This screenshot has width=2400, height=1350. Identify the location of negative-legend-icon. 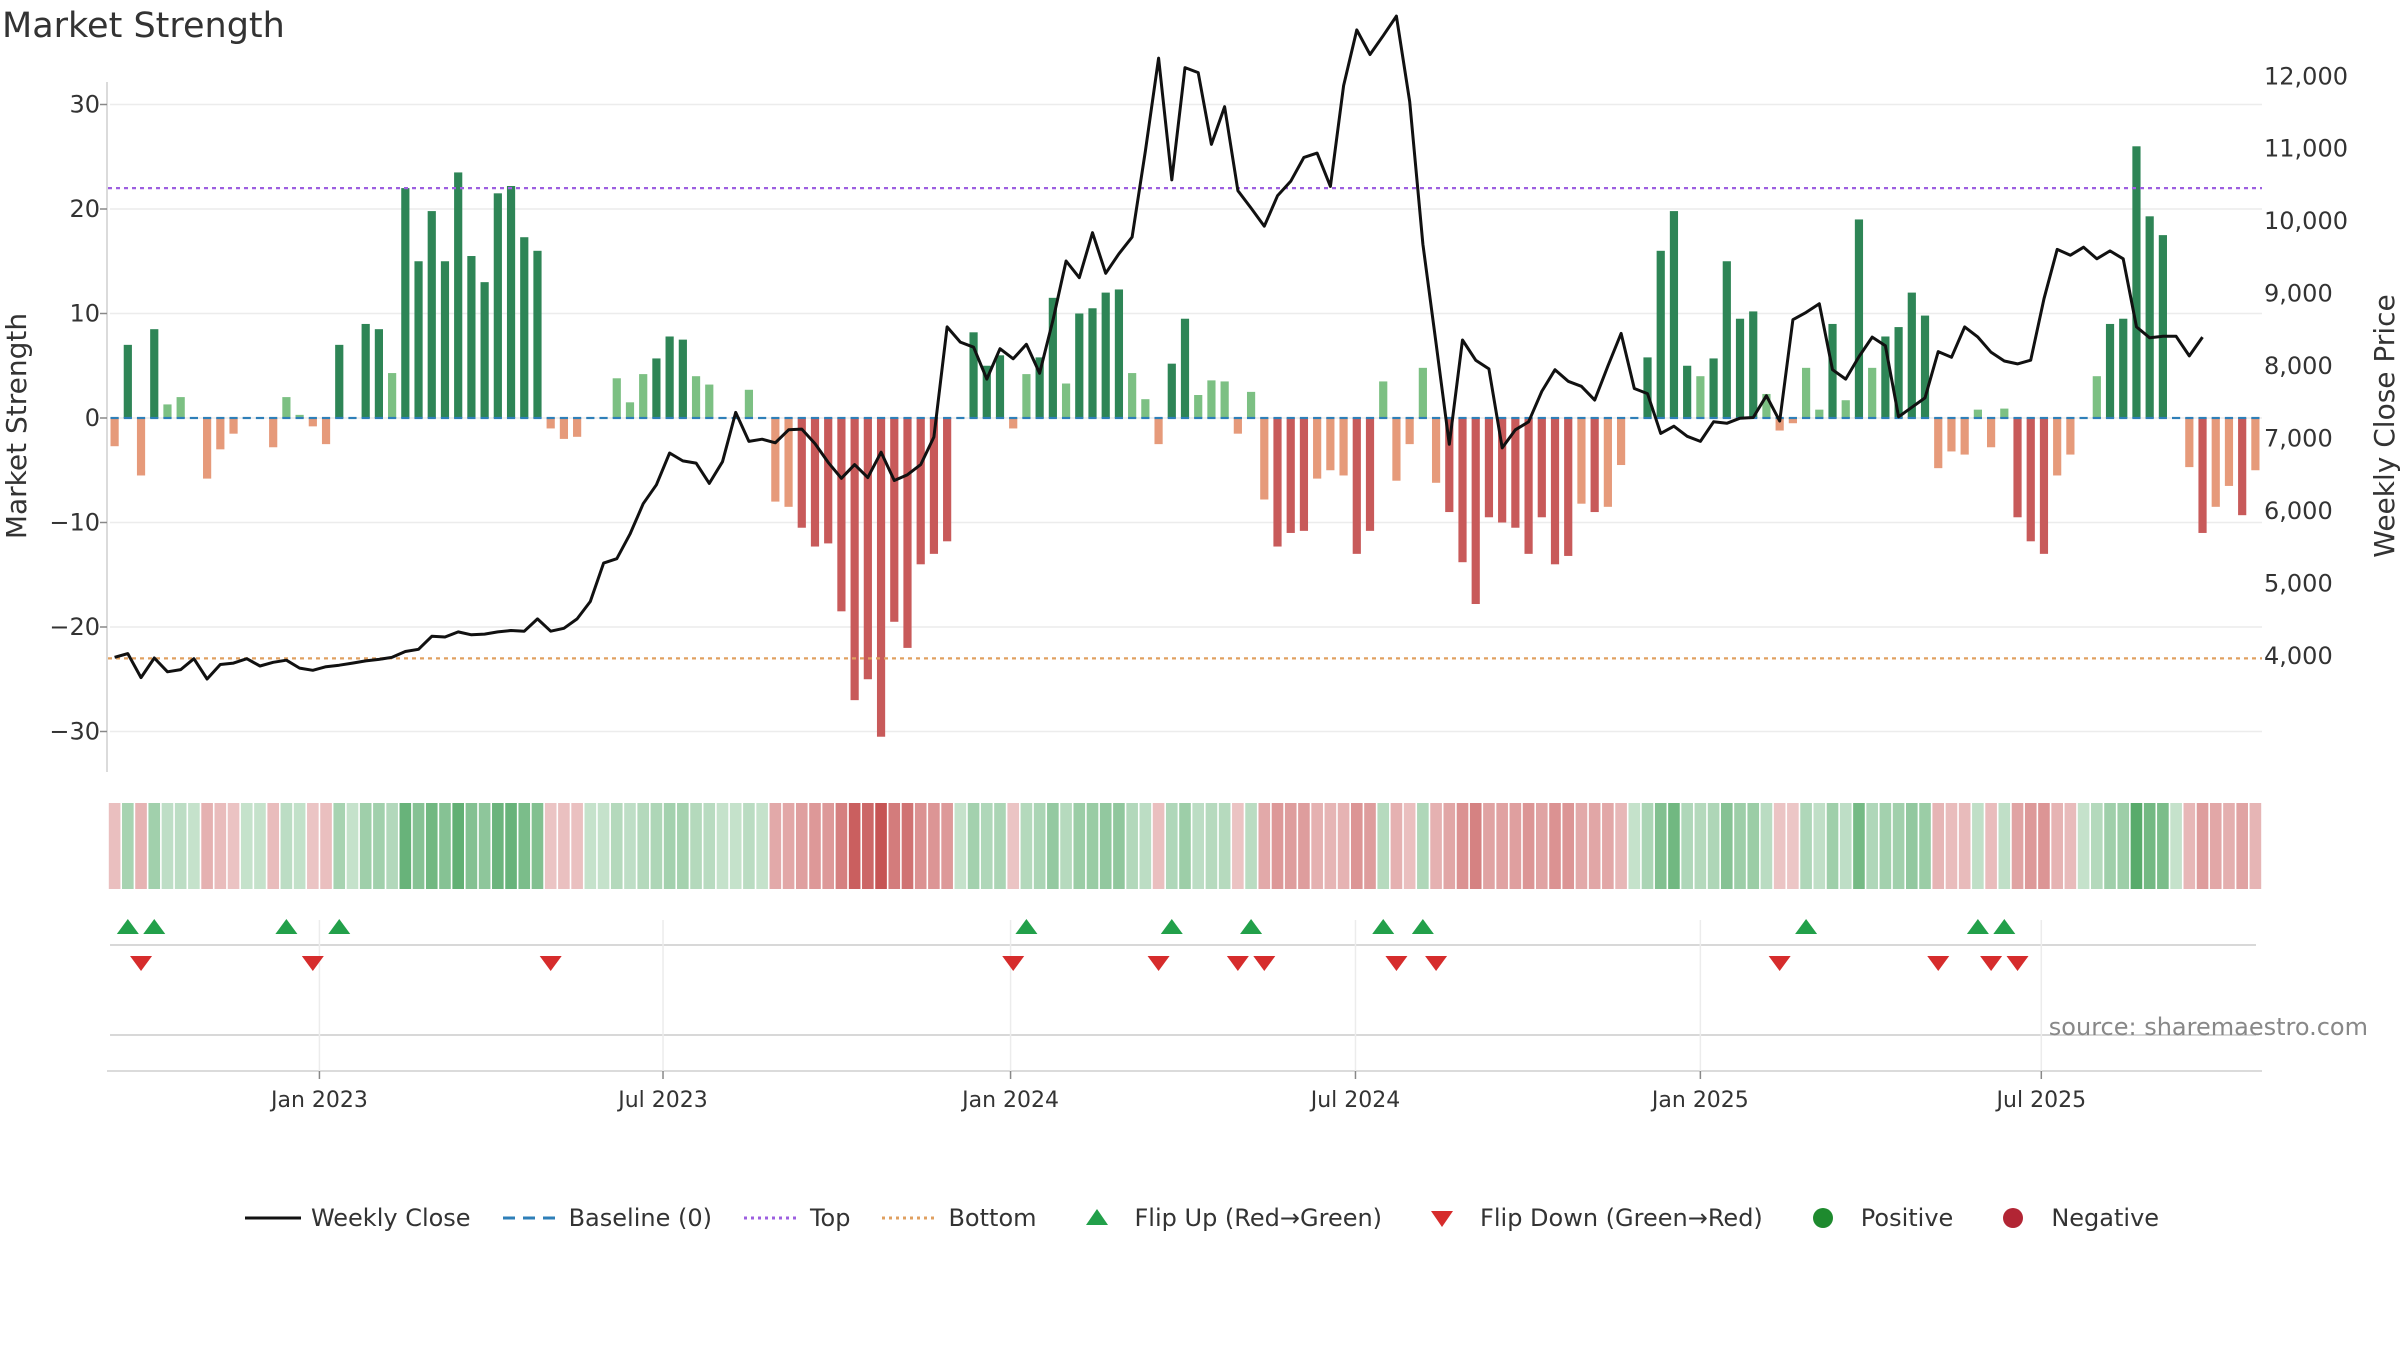
(2013, 1218).